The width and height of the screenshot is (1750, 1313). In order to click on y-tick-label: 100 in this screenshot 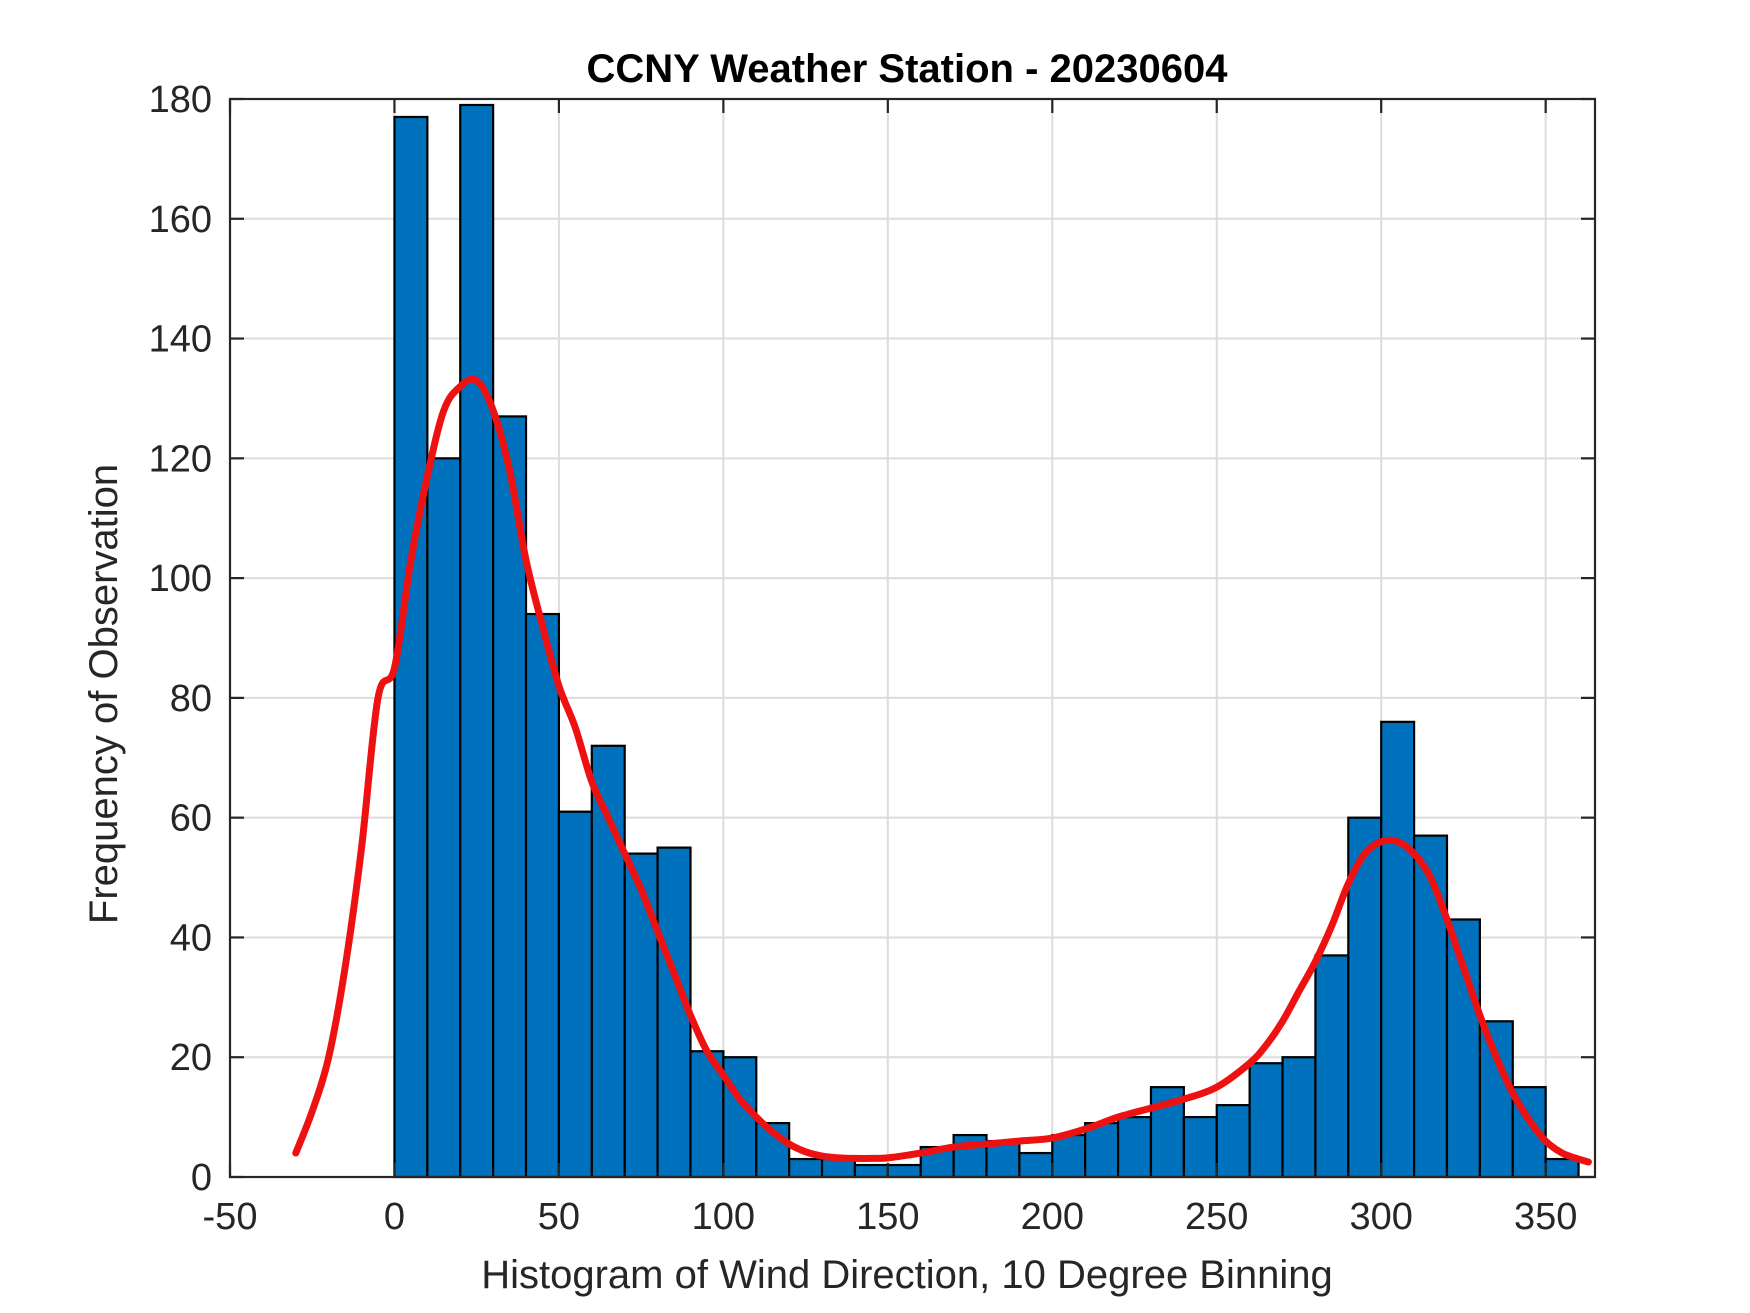, I will do `click(180, 579)`.